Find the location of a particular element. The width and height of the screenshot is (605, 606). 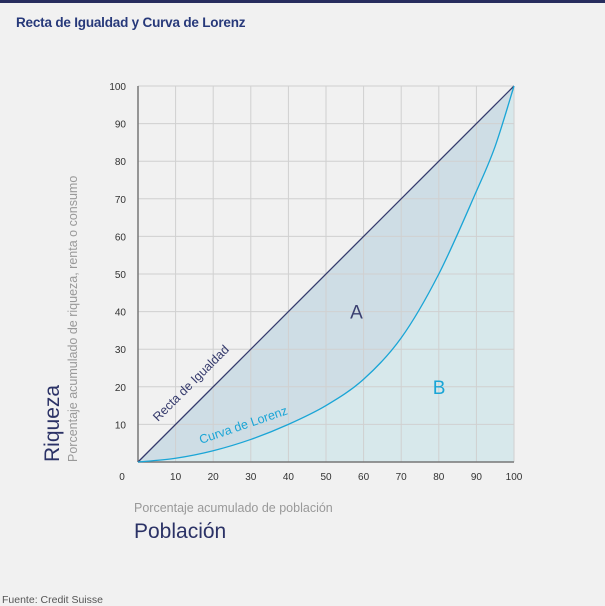

x-tick-label: 70 is located at coordinates (402, 477).